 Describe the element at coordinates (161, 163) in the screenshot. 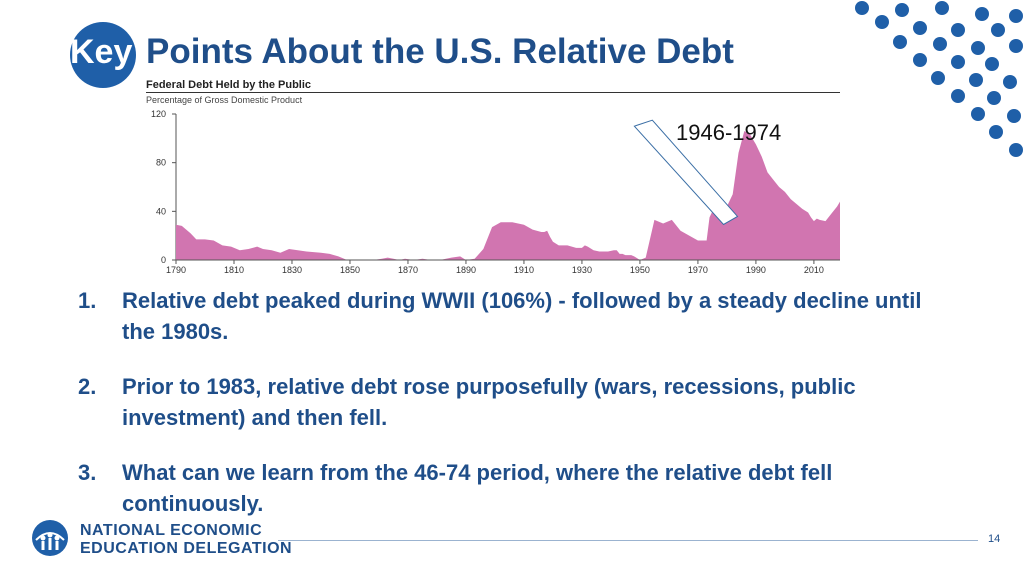

I see `y-tick-label: 80` at that location.